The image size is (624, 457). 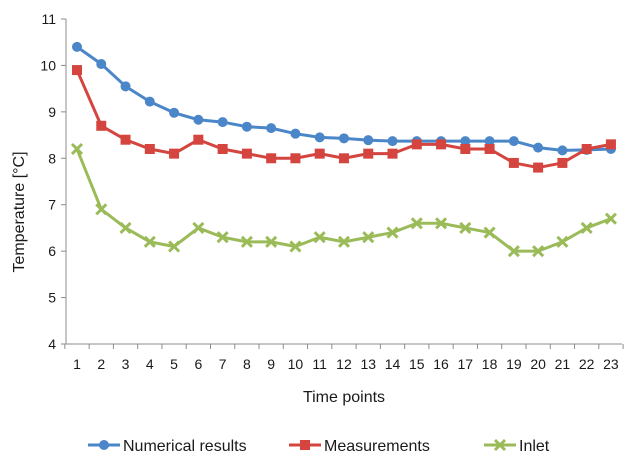 I want to click on y-tick-label: 5, so click(x=52, y=298).